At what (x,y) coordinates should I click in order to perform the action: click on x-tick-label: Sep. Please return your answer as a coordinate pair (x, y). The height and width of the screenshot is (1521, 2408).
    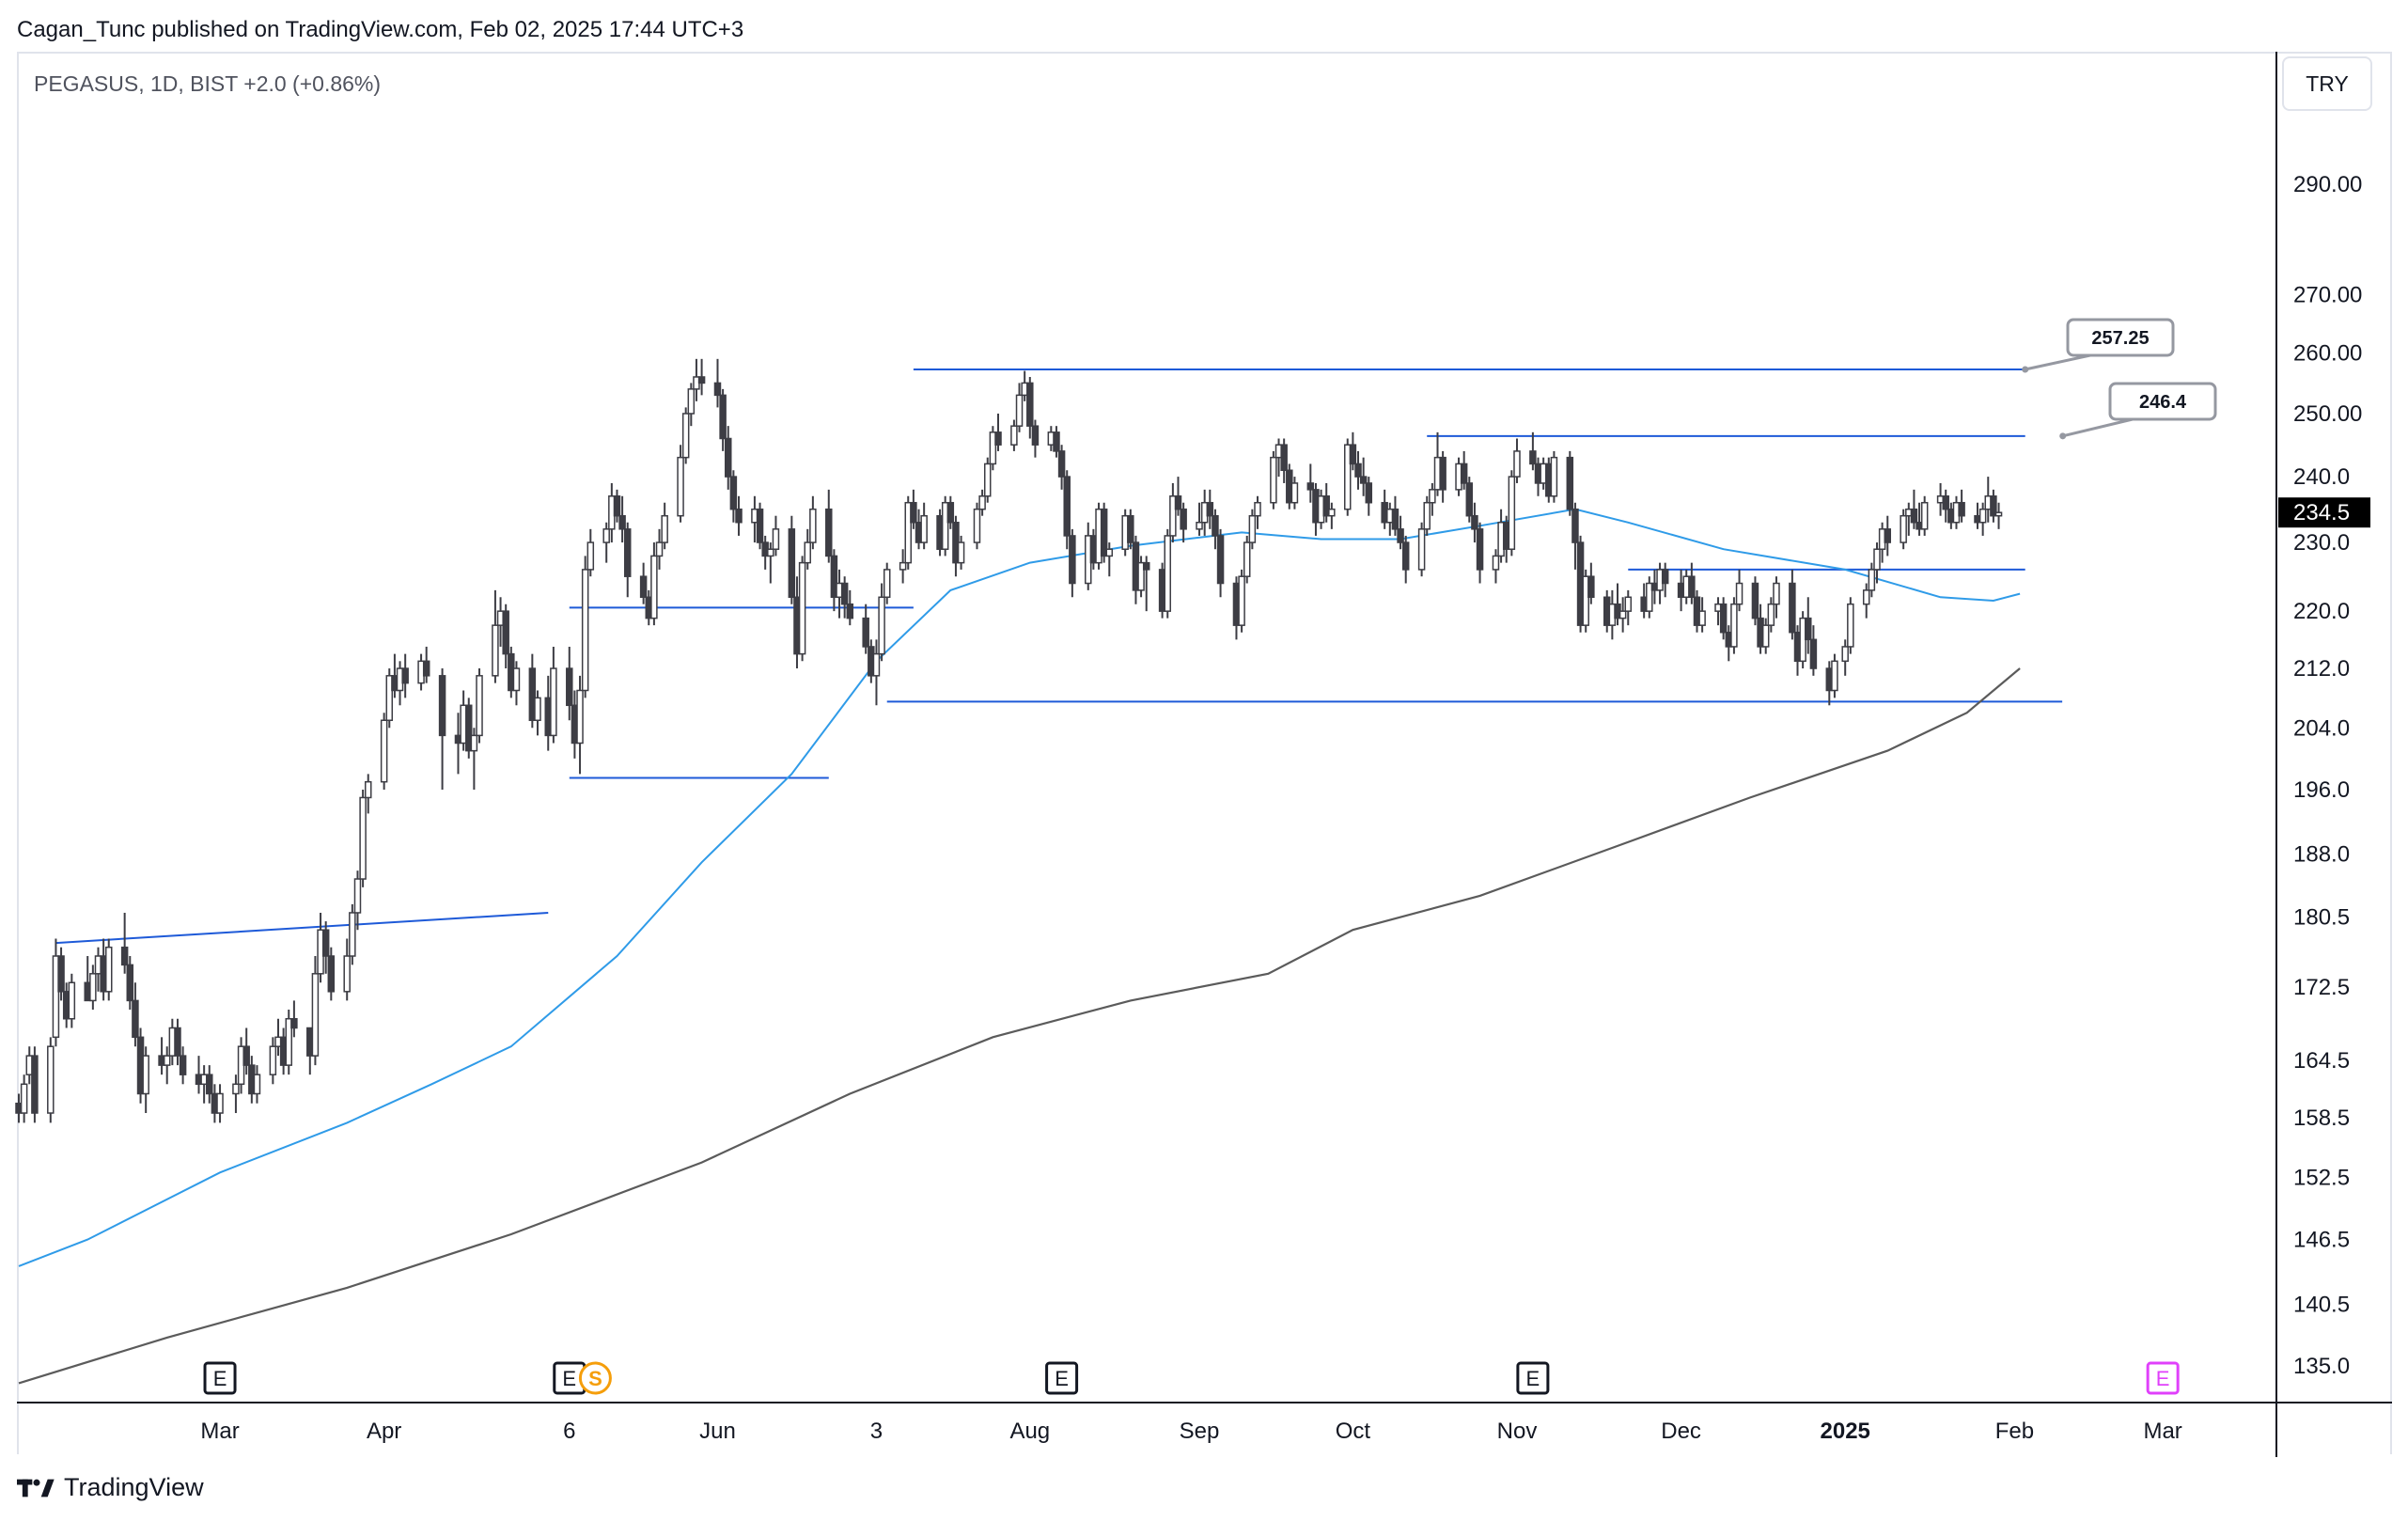
    Looking at the image, I should click on (1200, 1431).